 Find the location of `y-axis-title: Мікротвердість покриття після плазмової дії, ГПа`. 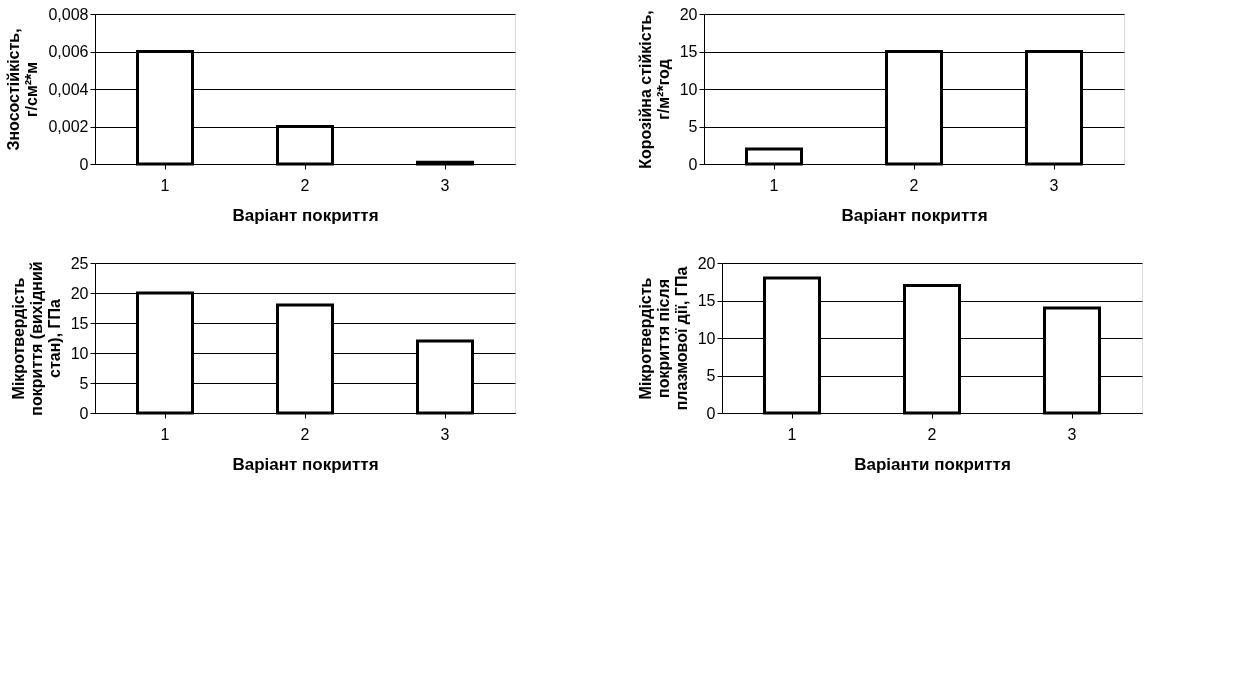

y-axis-title: Мікротвердість покриття після плазмової дії, ГПа is located at coordinates (663, 338).